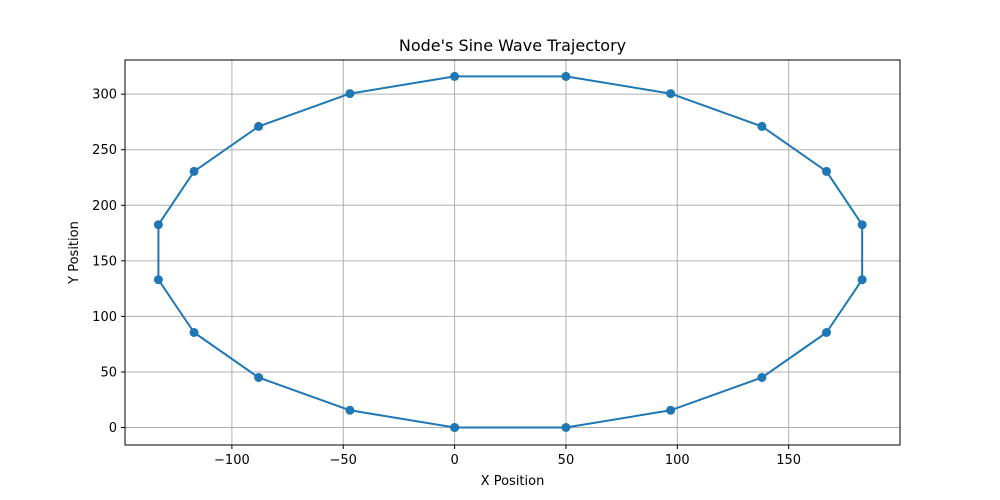 The width and height of the screenshot is (1000, 500). Describe the element at coordinates (108, 372) in the screenshot. I see `y-tick-label: 50` at that location.